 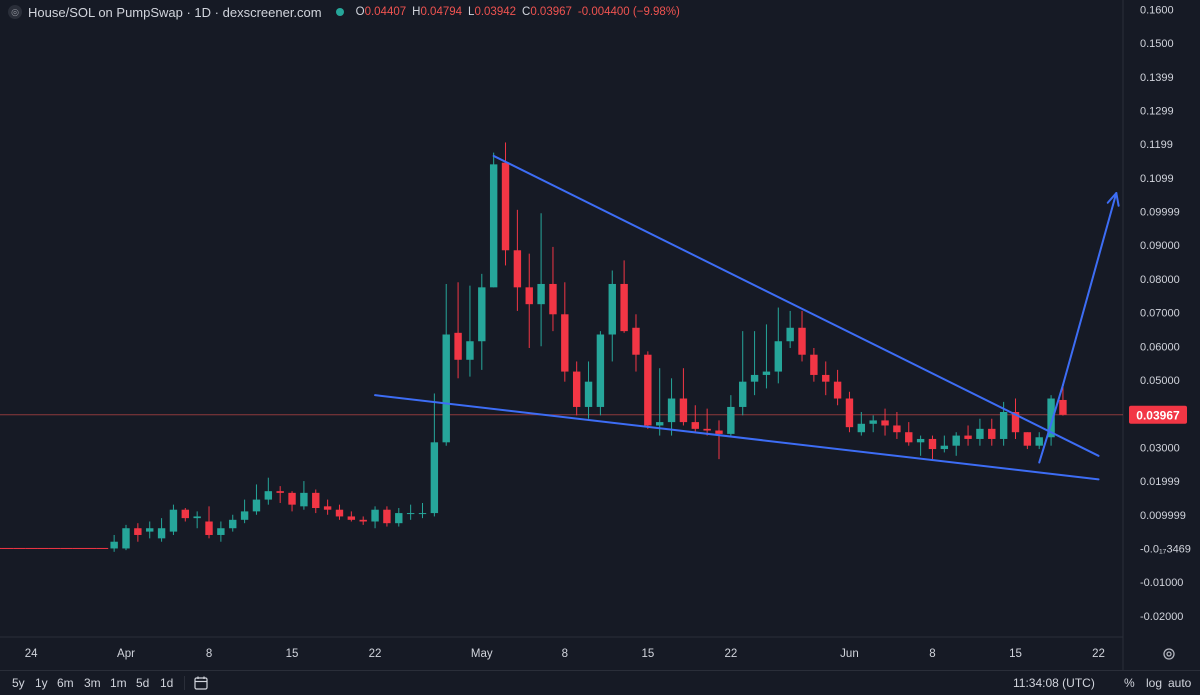 What do you see at coordinates (1160, 246) in the screenshot?
I see `y-tick-label: 0.09000` at bounding box center [1160, 246].